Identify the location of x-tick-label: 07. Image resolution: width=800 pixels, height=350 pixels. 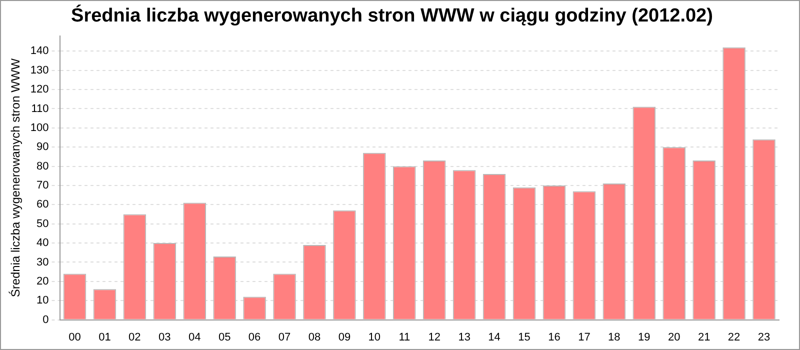
(284, 337).